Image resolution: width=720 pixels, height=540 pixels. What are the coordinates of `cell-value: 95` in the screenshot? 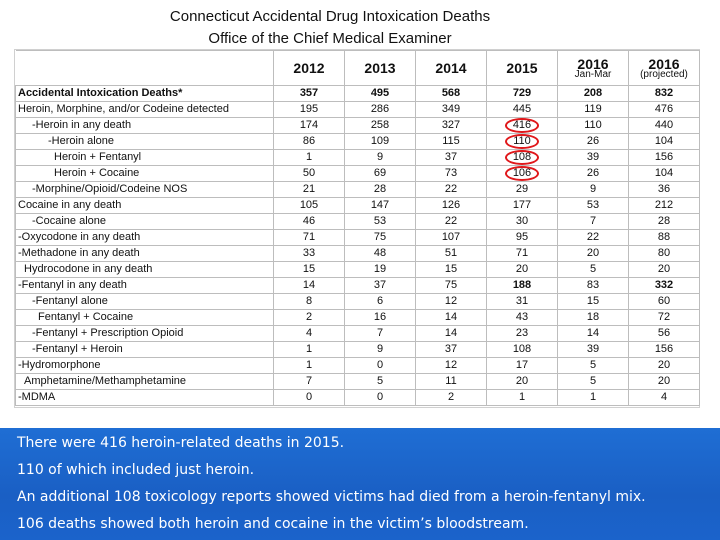 It's located at (522, 237).